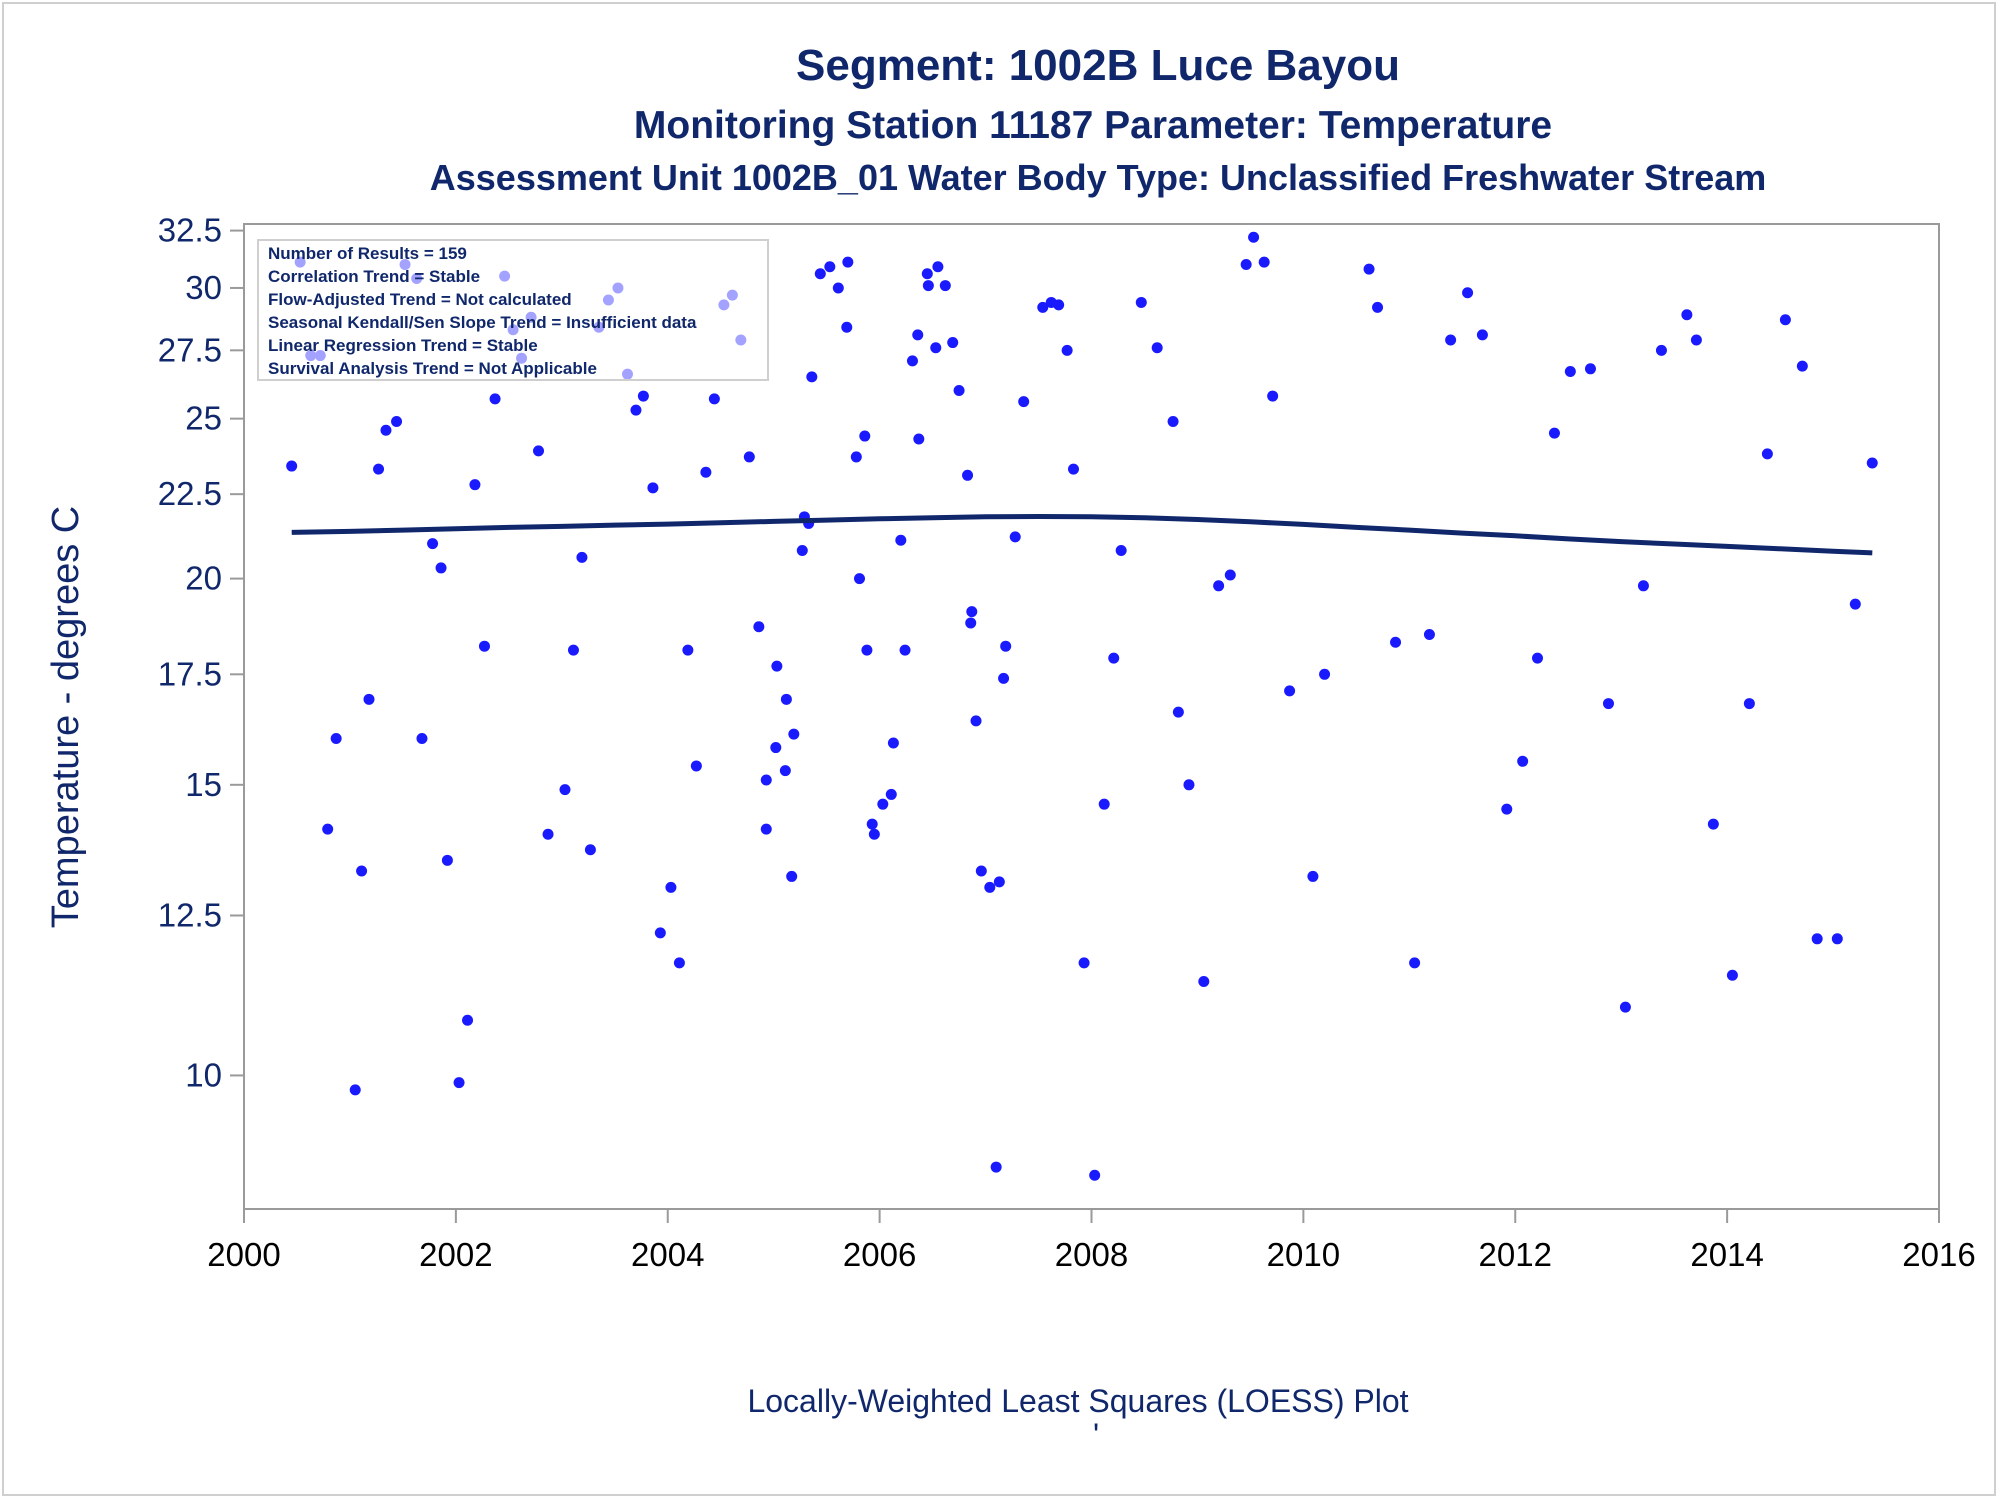  Describe the element at coordinates (190, 349) in the screenshot. I see `y-tick-label: 27.5` at that location.